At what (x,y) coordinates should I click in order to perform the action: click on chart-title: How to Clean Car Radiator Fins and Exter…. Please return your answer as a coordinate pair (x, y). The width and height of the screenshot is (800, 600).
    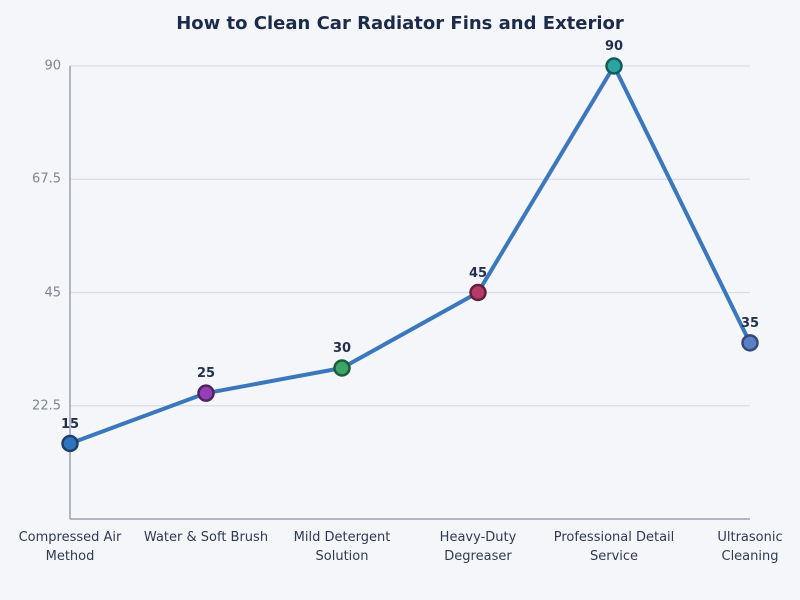
    Looking at the image, I should click on (400, 23).